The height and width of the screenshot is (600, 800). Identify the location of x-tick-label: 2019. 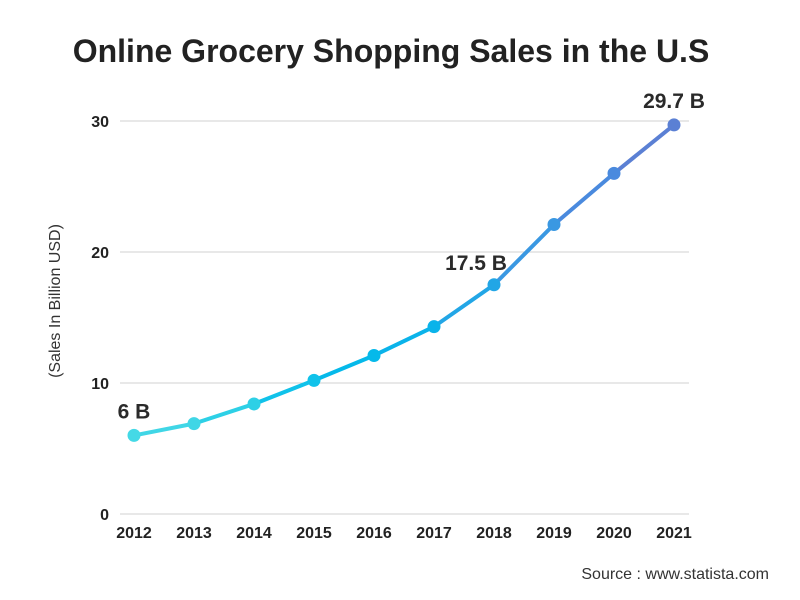
(554, 533).